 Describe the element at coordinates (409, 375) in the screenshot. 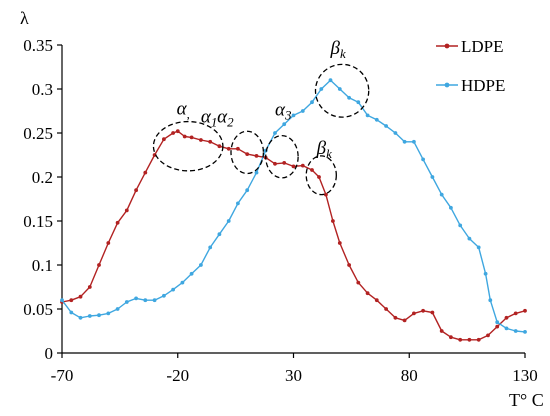

I see `x-tick-label: 80` at that location.